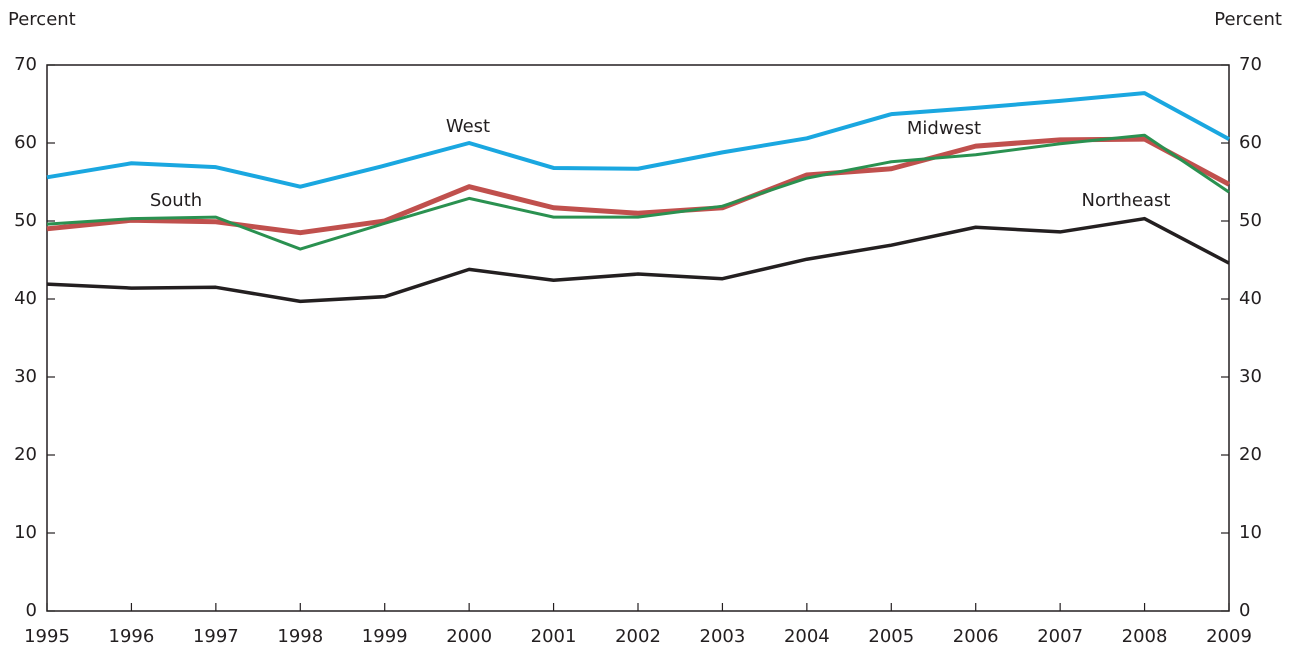  I want to click on y2-tick-label: 30, so click(1250, 376).